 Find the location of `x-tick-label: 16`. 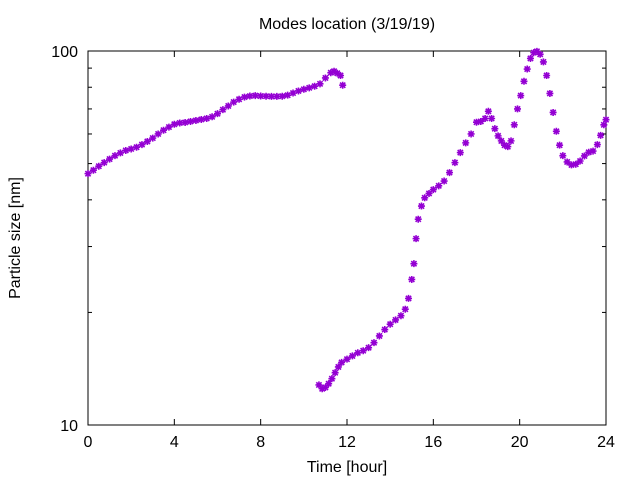

x-tick-label: 16 is located at coordinates (433, 442).